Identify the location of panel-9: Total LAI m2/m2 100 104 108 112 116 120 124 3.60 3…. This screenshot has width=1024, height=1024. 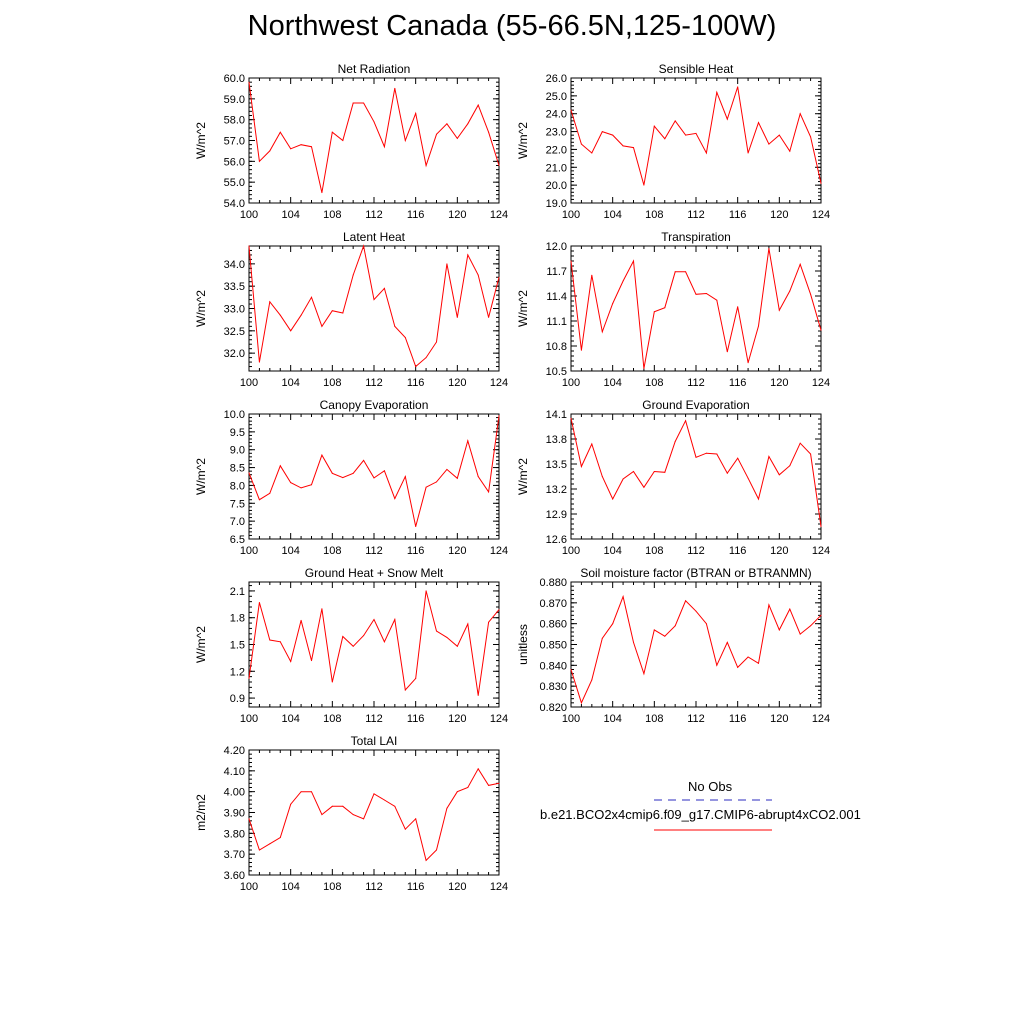
(351, 813).